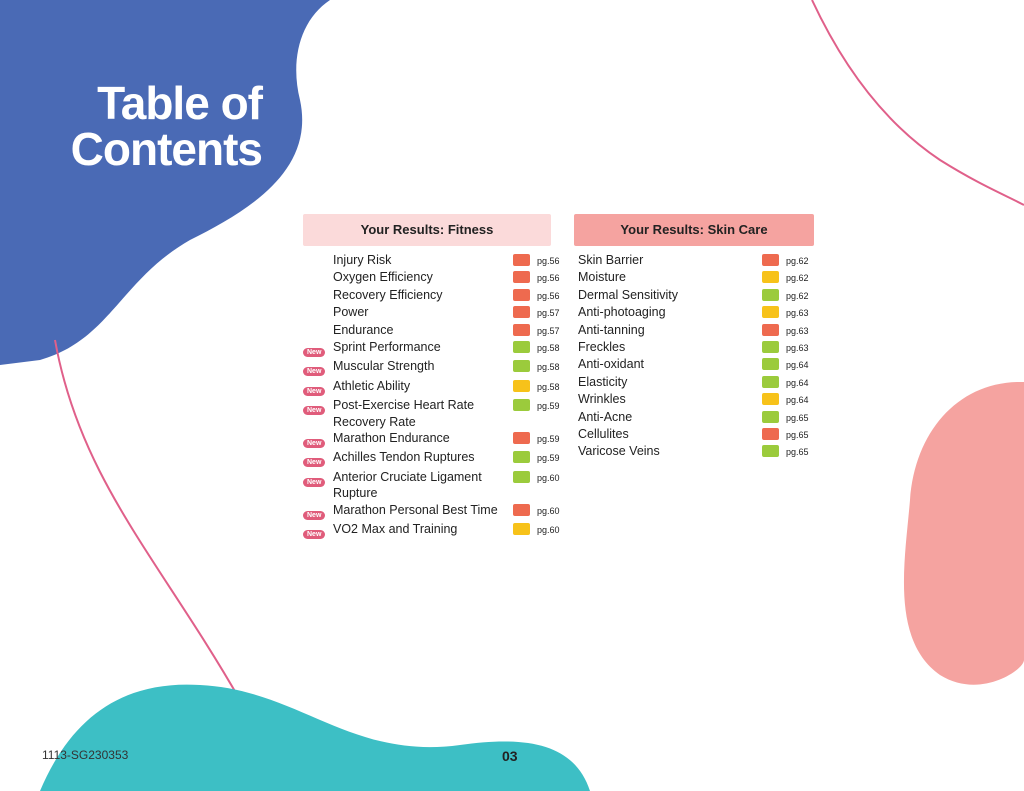  I want to click on item-row: Injury Risk pg.56, so click(431, 260).